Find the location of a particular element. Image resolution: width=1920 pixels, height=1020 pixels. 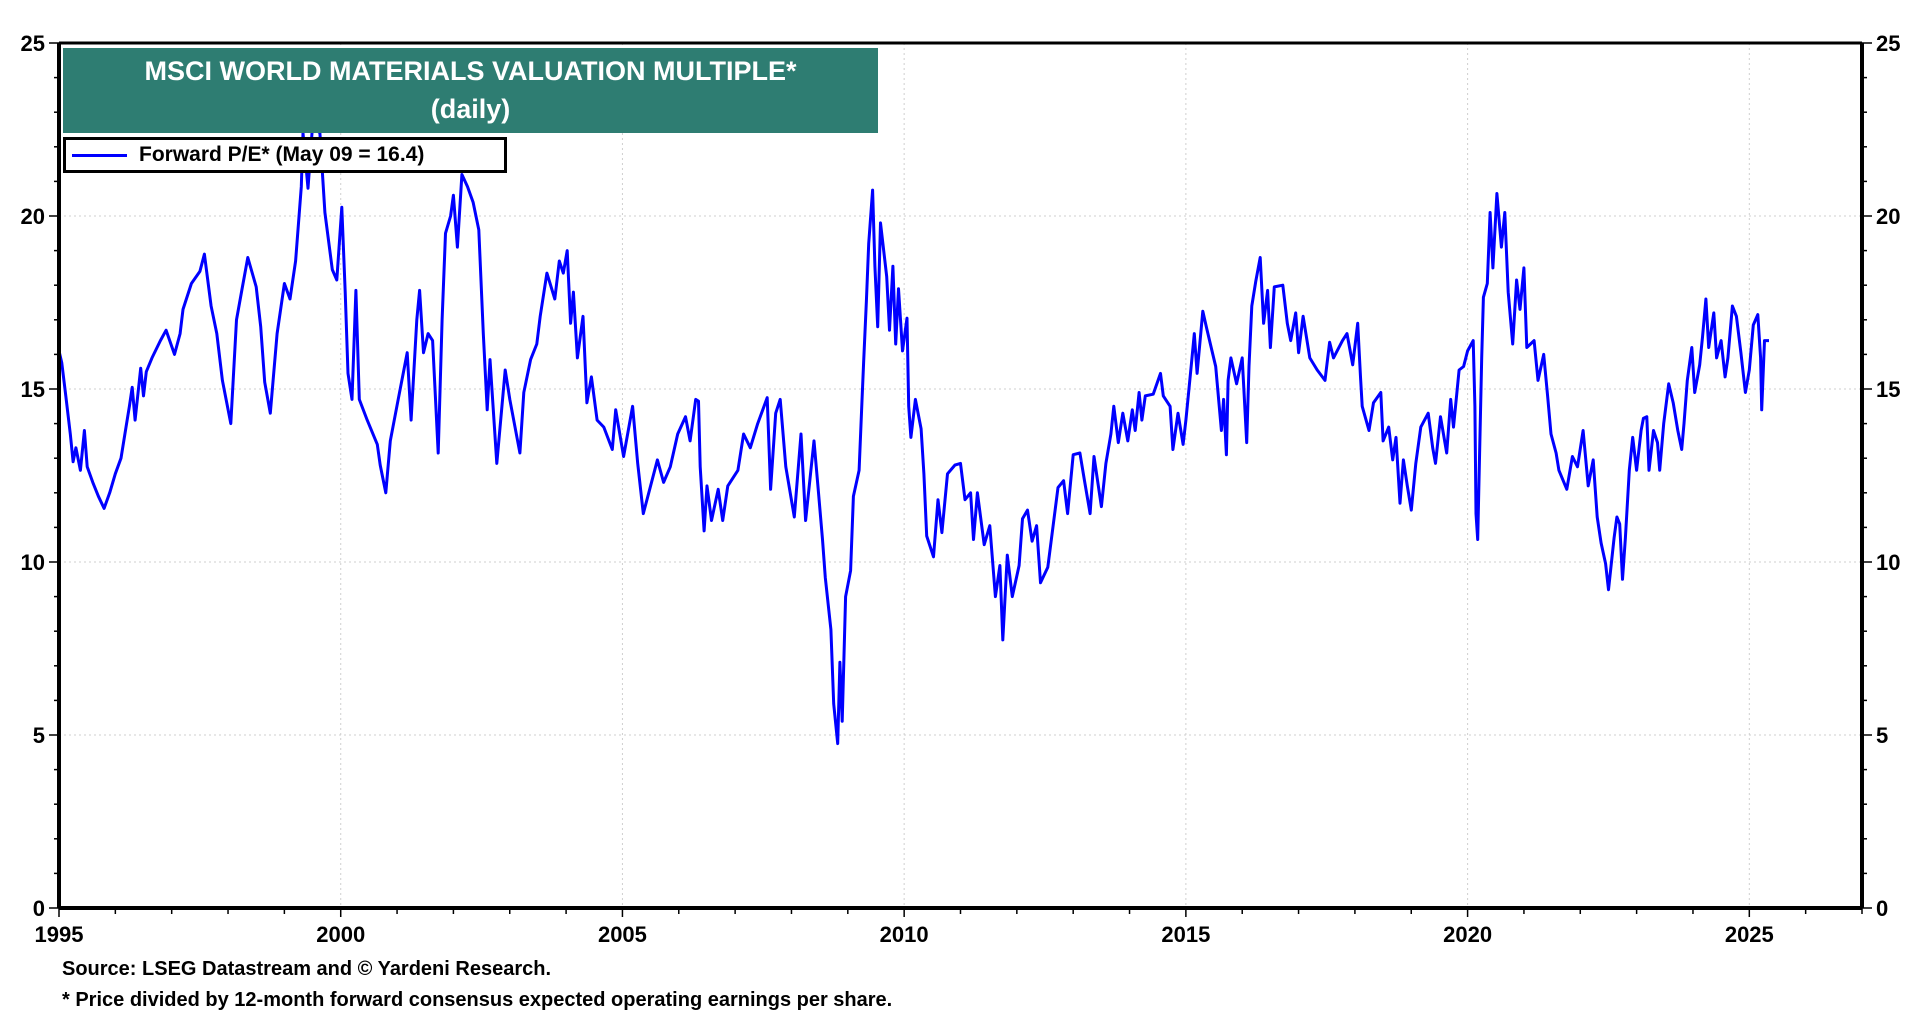

y-tick-label-right: 15 is located at coordinates (1888, 389).